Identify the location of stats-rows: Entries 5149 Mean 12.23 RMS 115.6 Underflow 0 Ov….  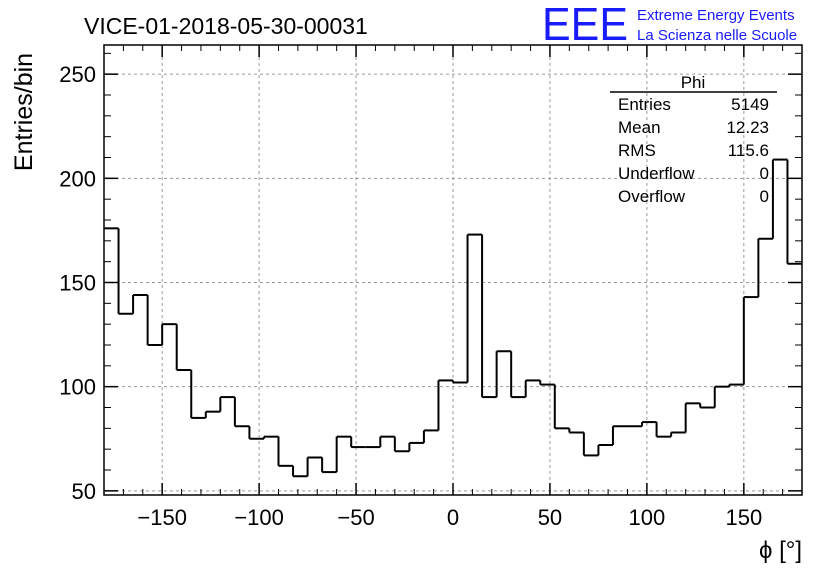
(693, 150).